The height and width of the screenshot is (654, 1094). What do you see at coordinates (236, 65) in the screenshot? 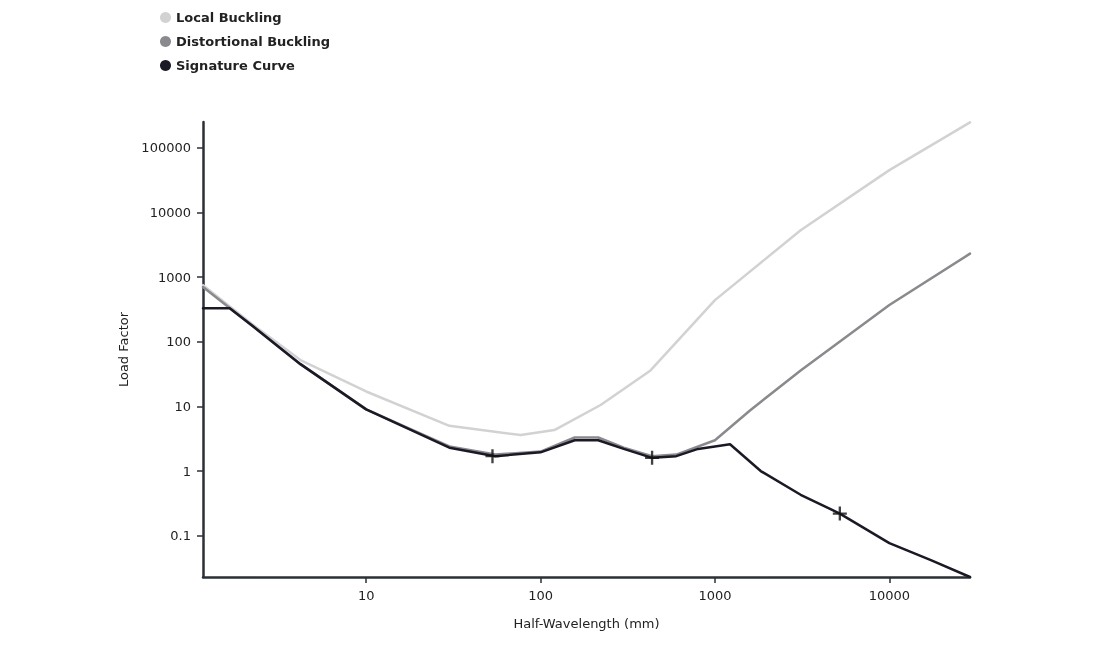
I see `legend-label: Signature Curve` at bounding box center [236, 65].